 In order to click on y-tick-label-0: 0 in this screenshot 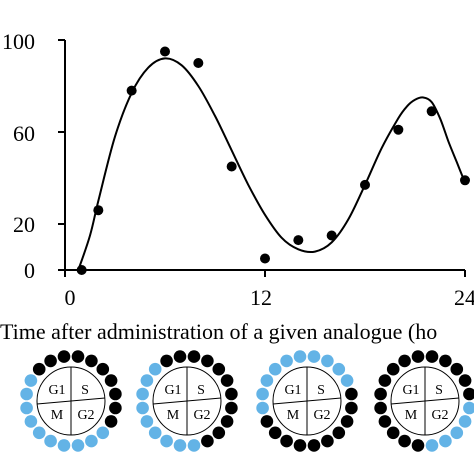, I will do `click(29, 270)`.